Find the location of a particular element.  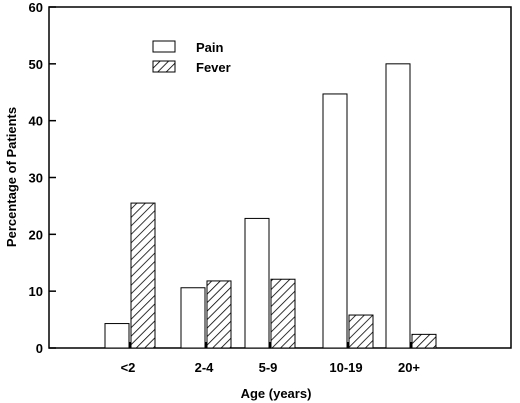

x-tick-label: <2 is located at coordinates (128, 367).